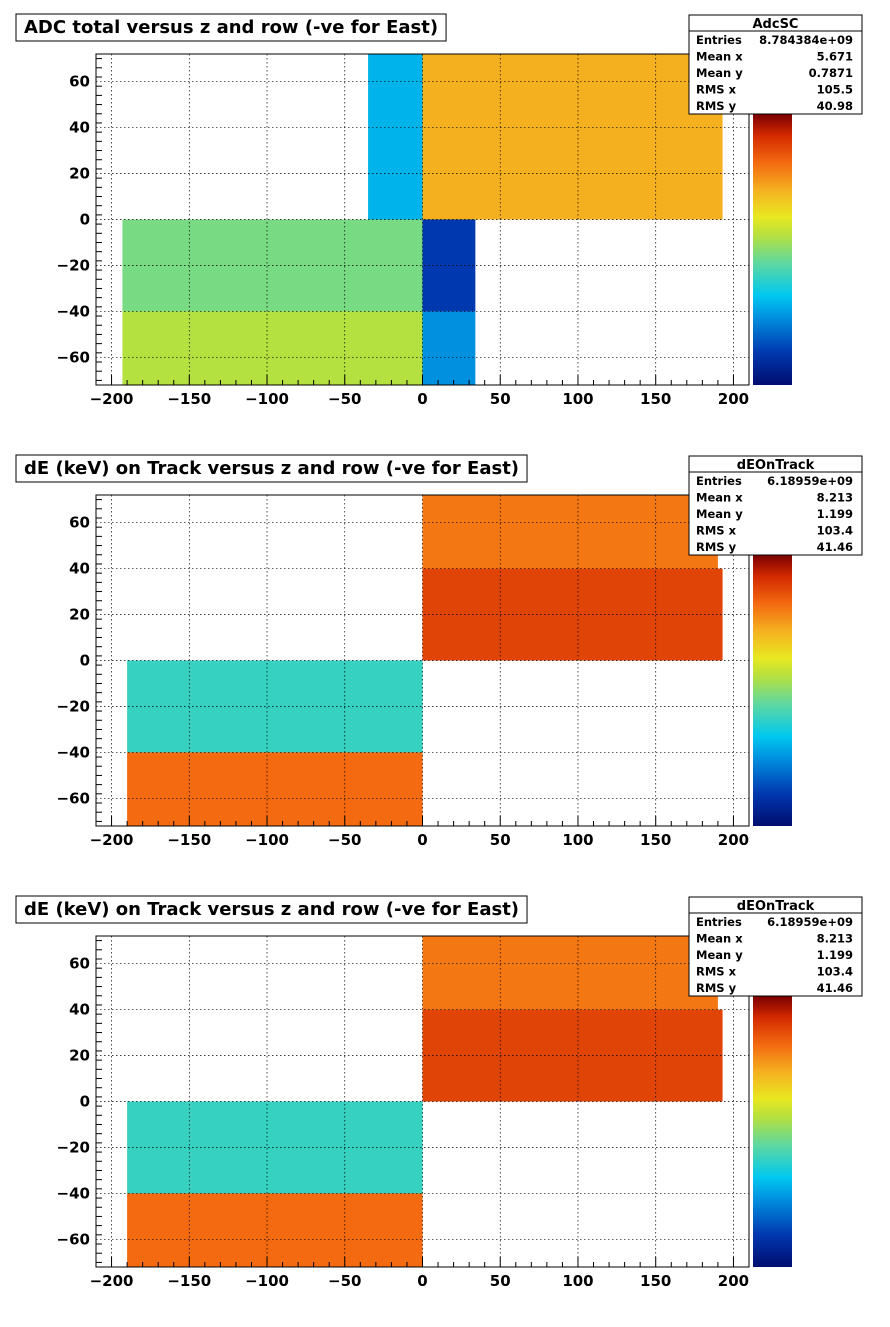 The image size is (890, 1327). Describe the element at coordinates (831, 73) in the screenshot. I see `stats-value: 0.7871` at that location.